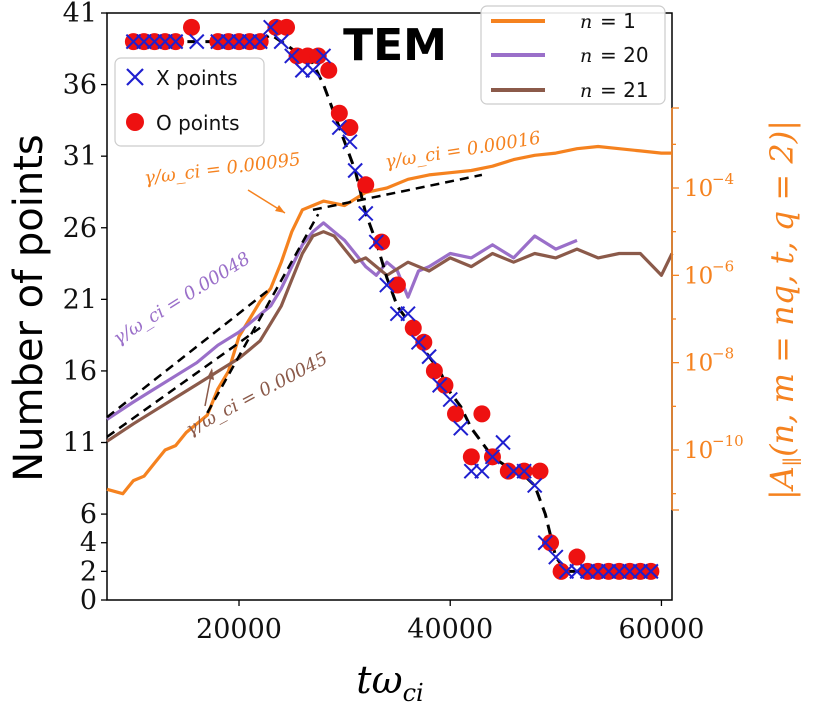  What do you see at coordinates (450, 622) in the screenshot?
I see `x-ticks: 20000 40000 60000` at bounding box center [450, 622].